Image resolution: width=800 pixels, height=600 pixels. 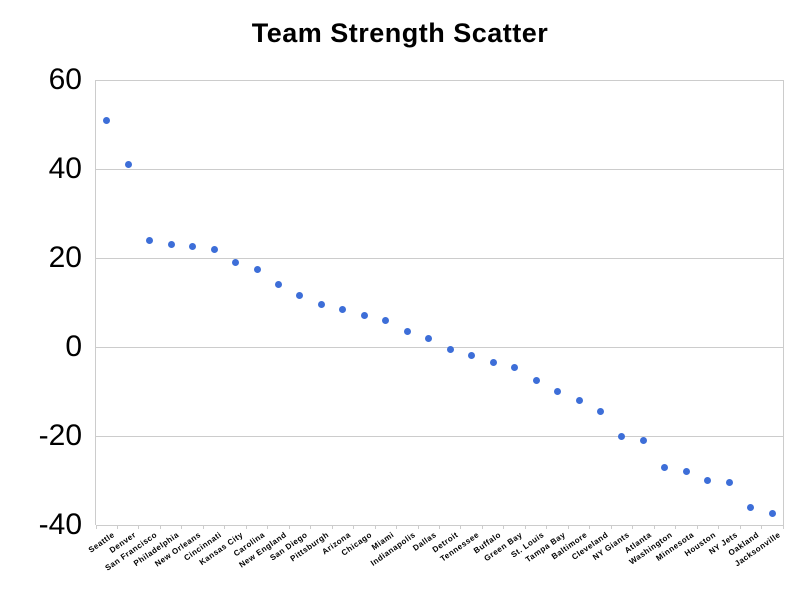 I want to click on chart-title: Team Strength Scatter, so click(x=400, y=33).